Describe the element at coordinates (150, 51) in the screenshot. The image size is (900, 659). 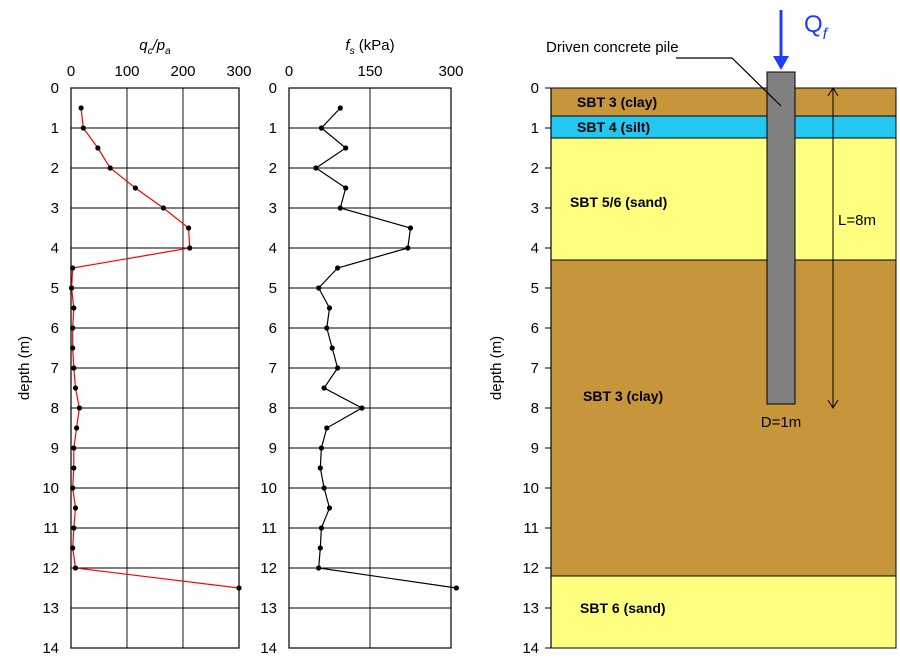
I see `qc-pa-xlabel-sub1: c` at that location.